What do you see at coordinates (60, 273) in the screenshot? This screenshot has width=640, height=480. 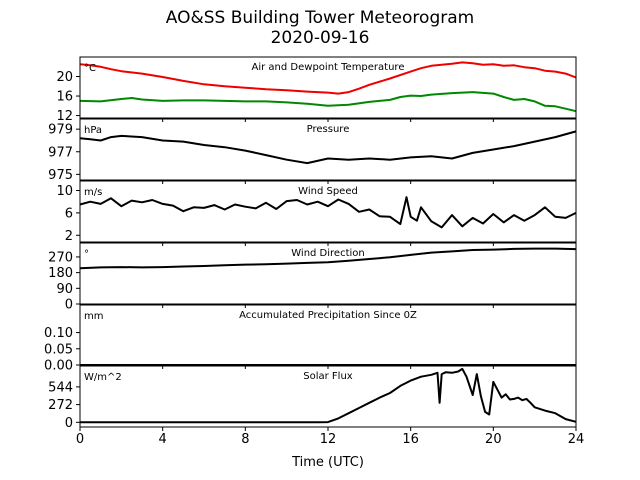 I see `panel-4-ytick-label: 180` at bounding box center [60, 273].